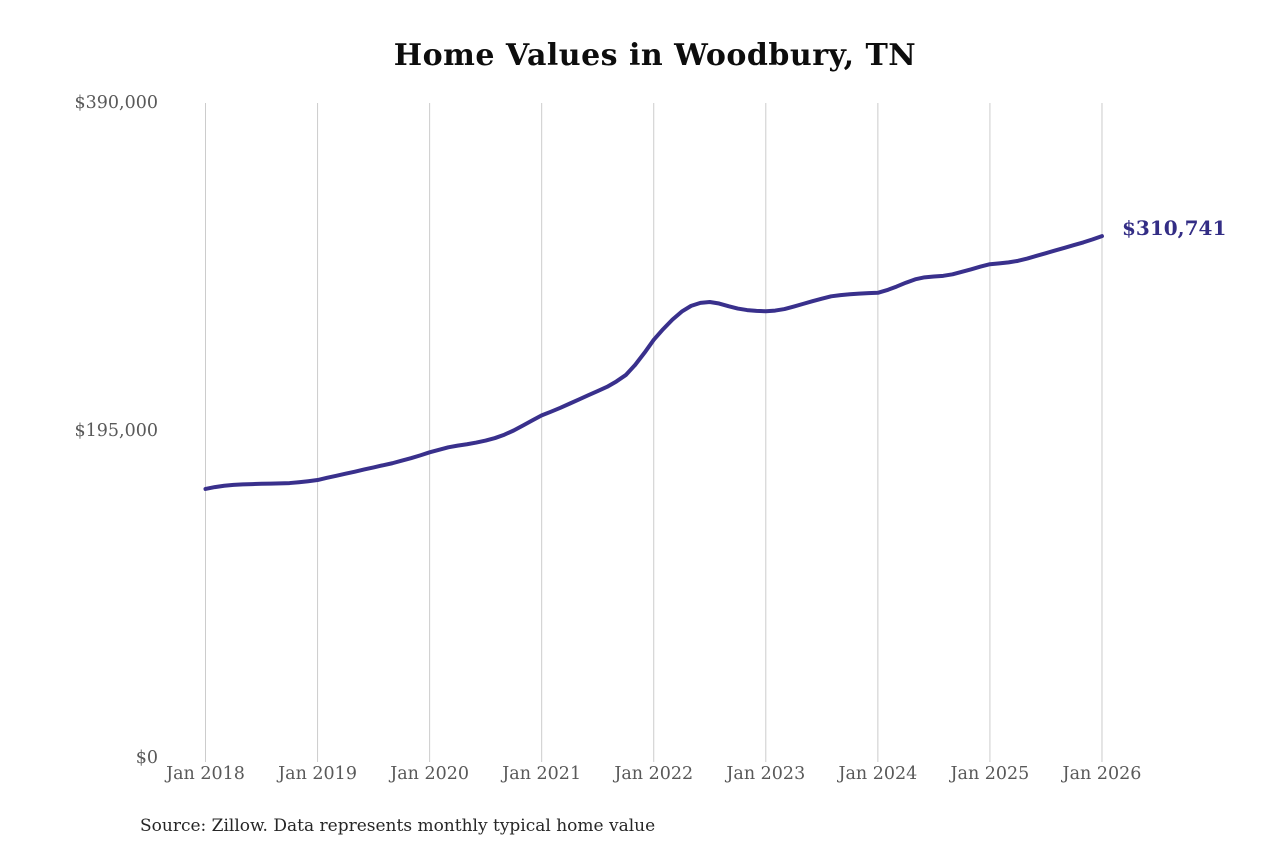 The height and width of the screenshot is (853, 1280). What do you see at coordinates (116, 430) in the screenshot?
I see `y-tick-label: $195,000` at bounding box center [116, 430].